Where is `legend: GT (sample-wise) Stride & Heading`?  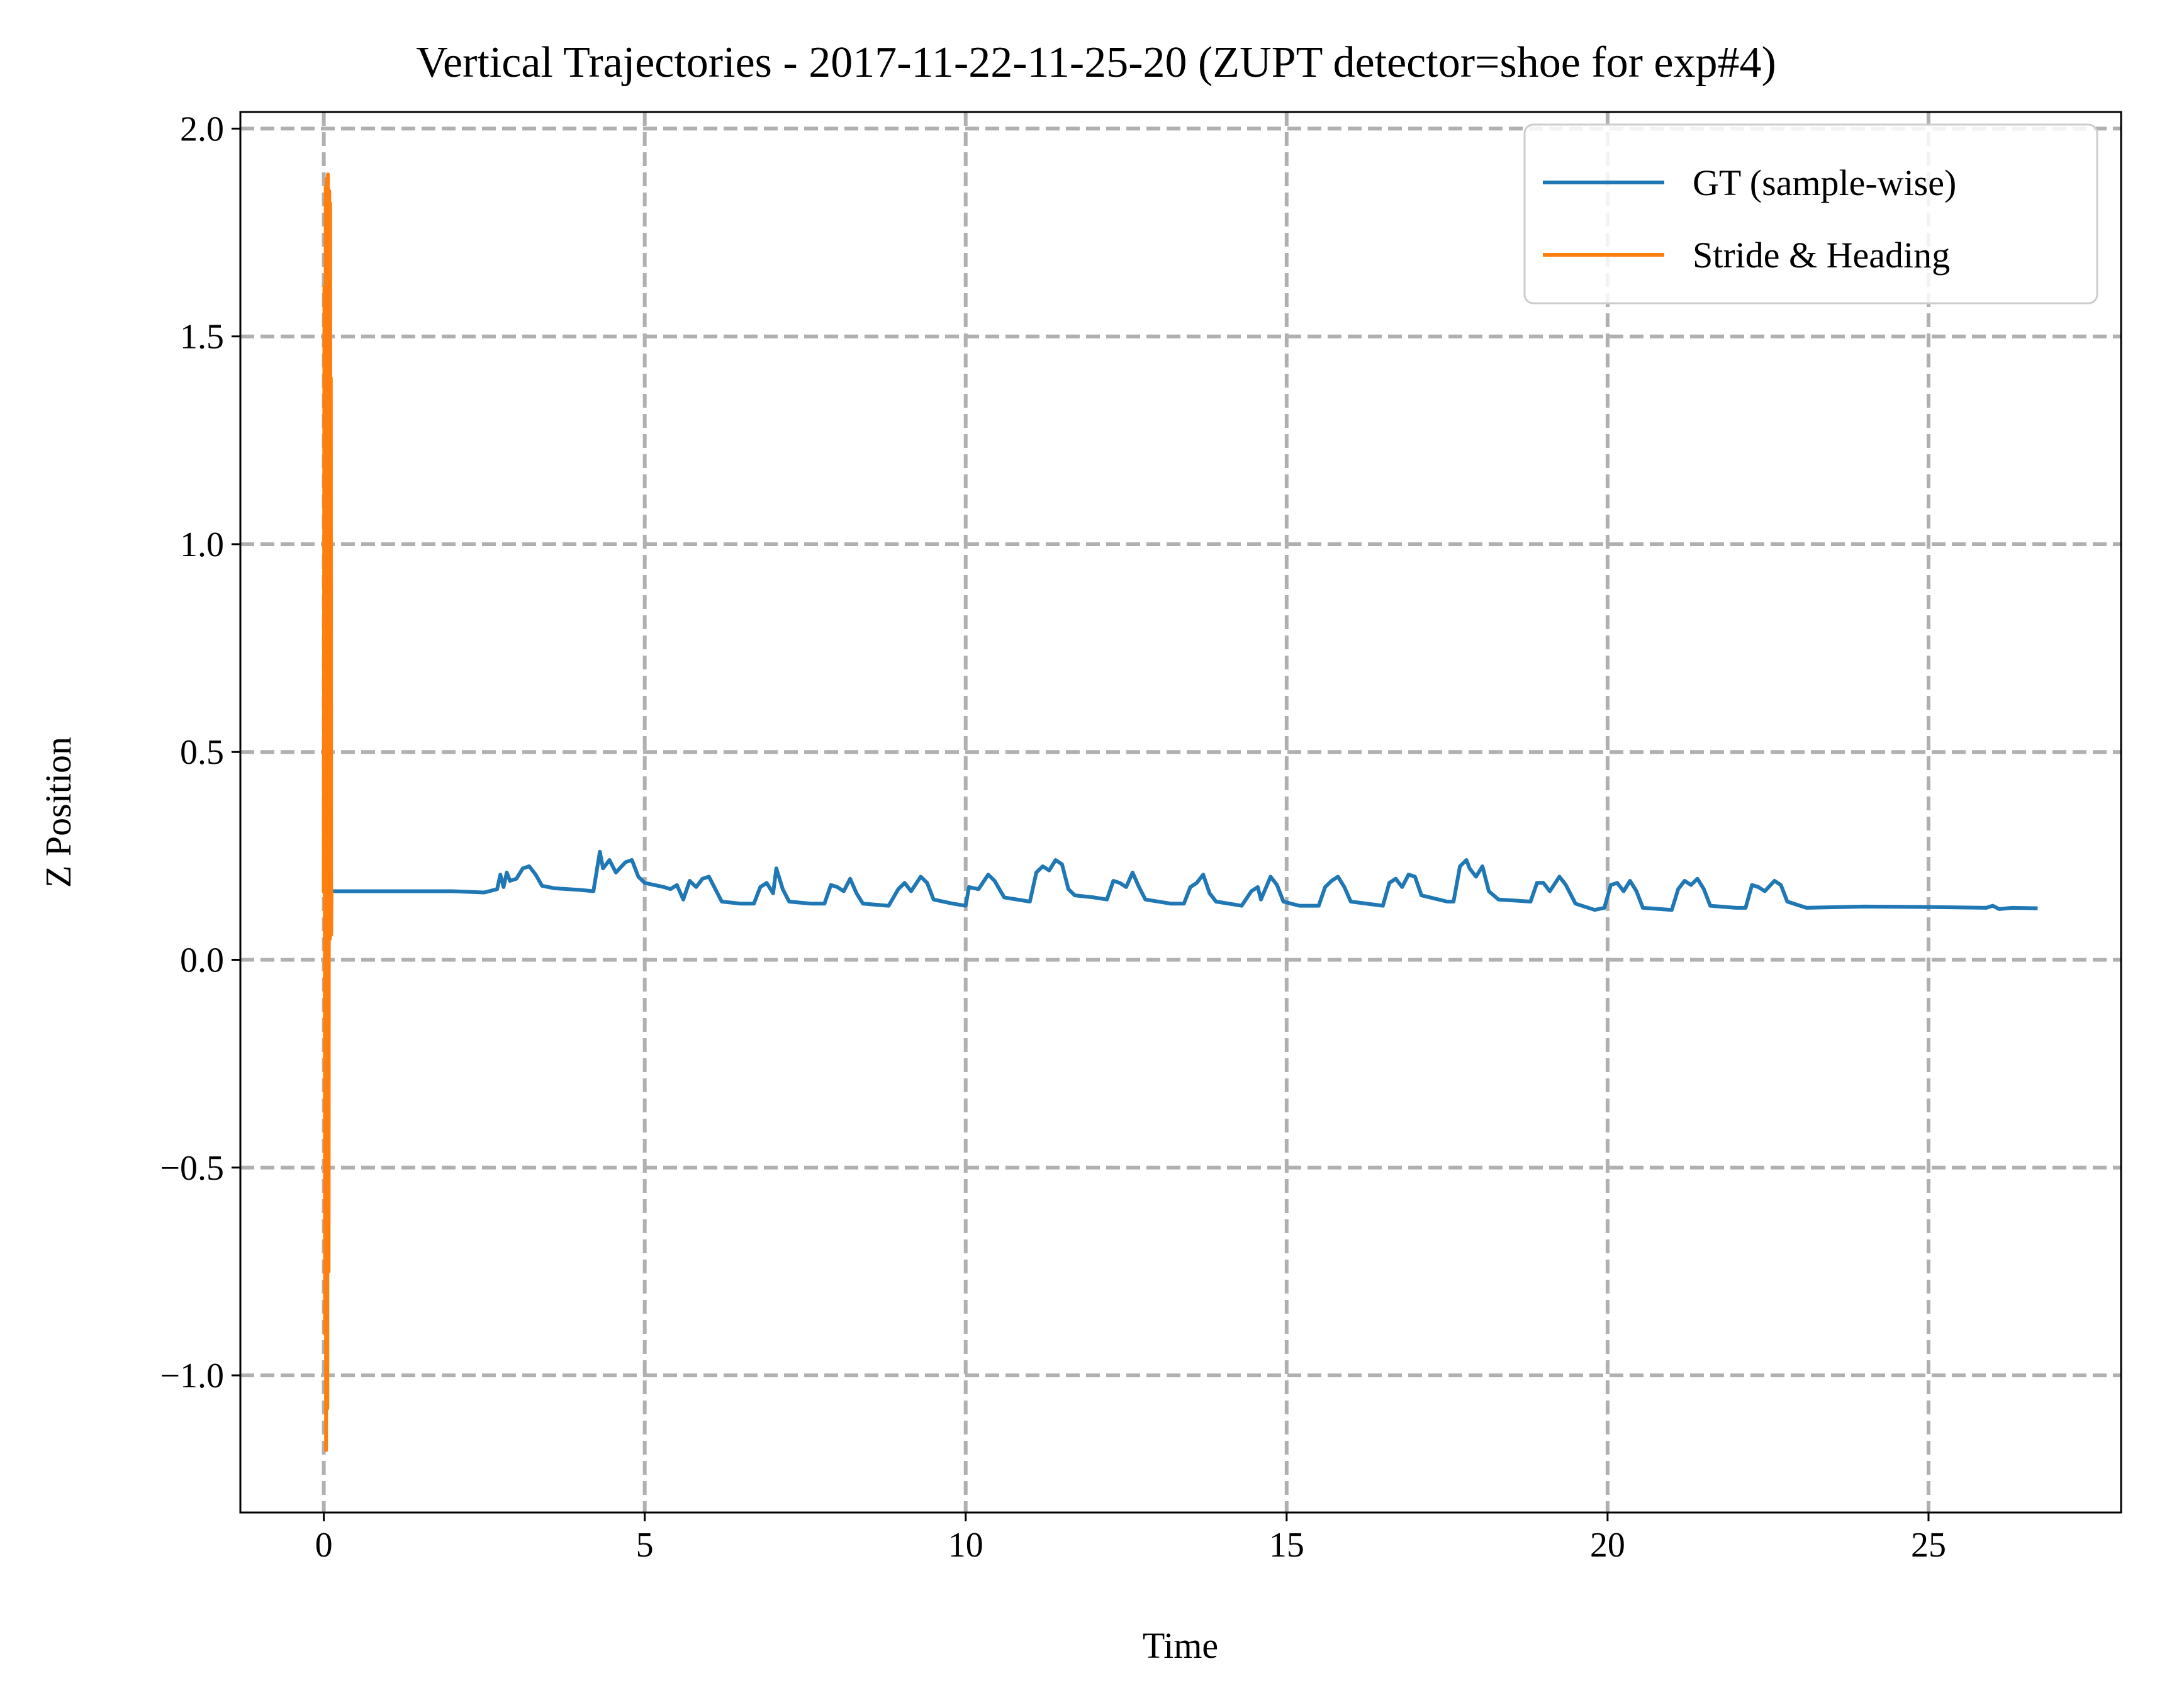 legend: GT (sample-wise) Stride & Heading is located at coordinates (1810, 214).